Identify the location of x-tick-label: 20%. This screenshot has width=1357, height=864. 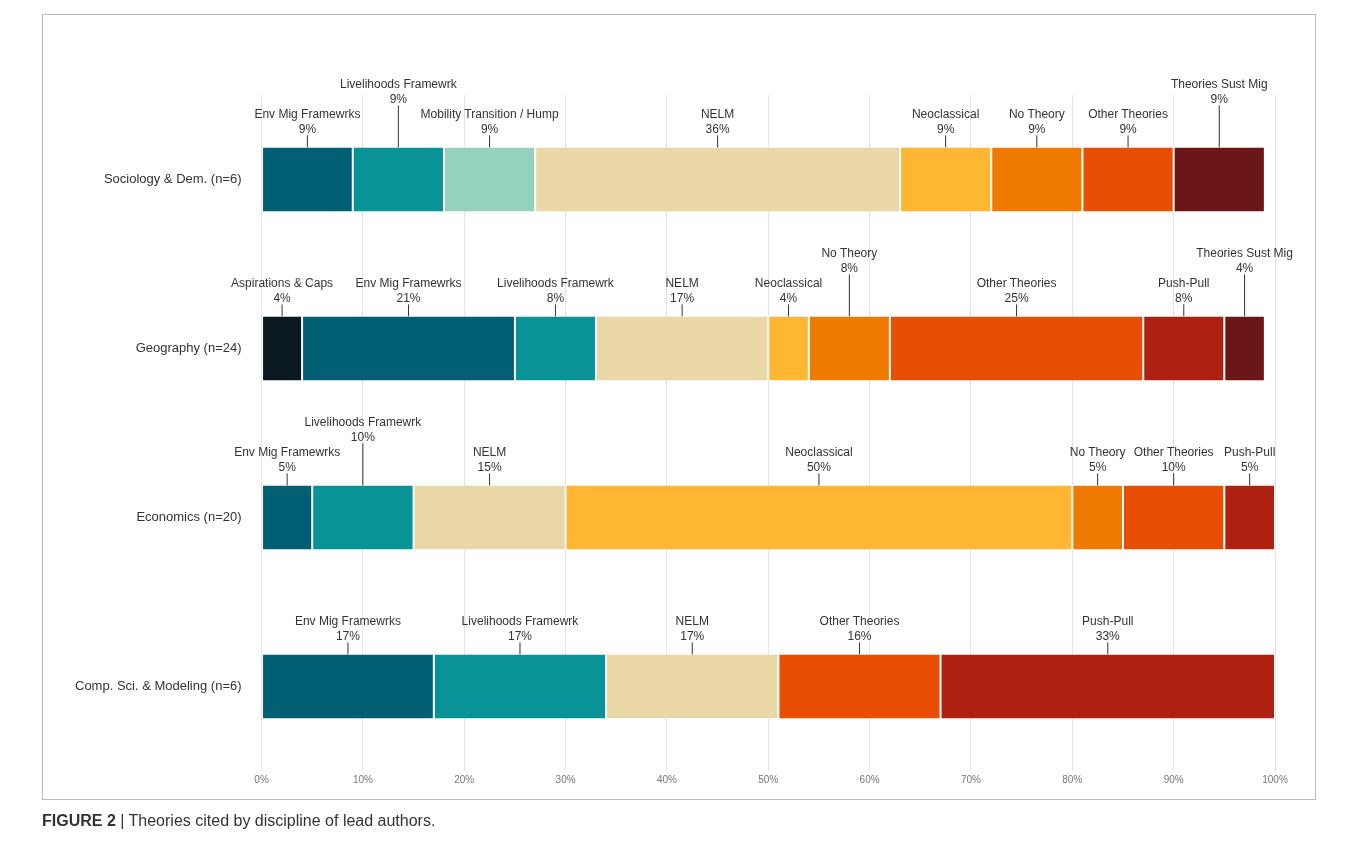
(464, 779).